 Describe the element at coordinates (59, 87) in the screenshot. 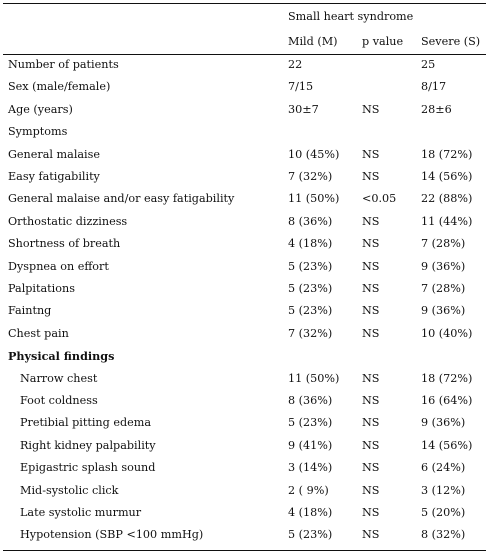

I see `row-label: Sex (male/female)` at that location.